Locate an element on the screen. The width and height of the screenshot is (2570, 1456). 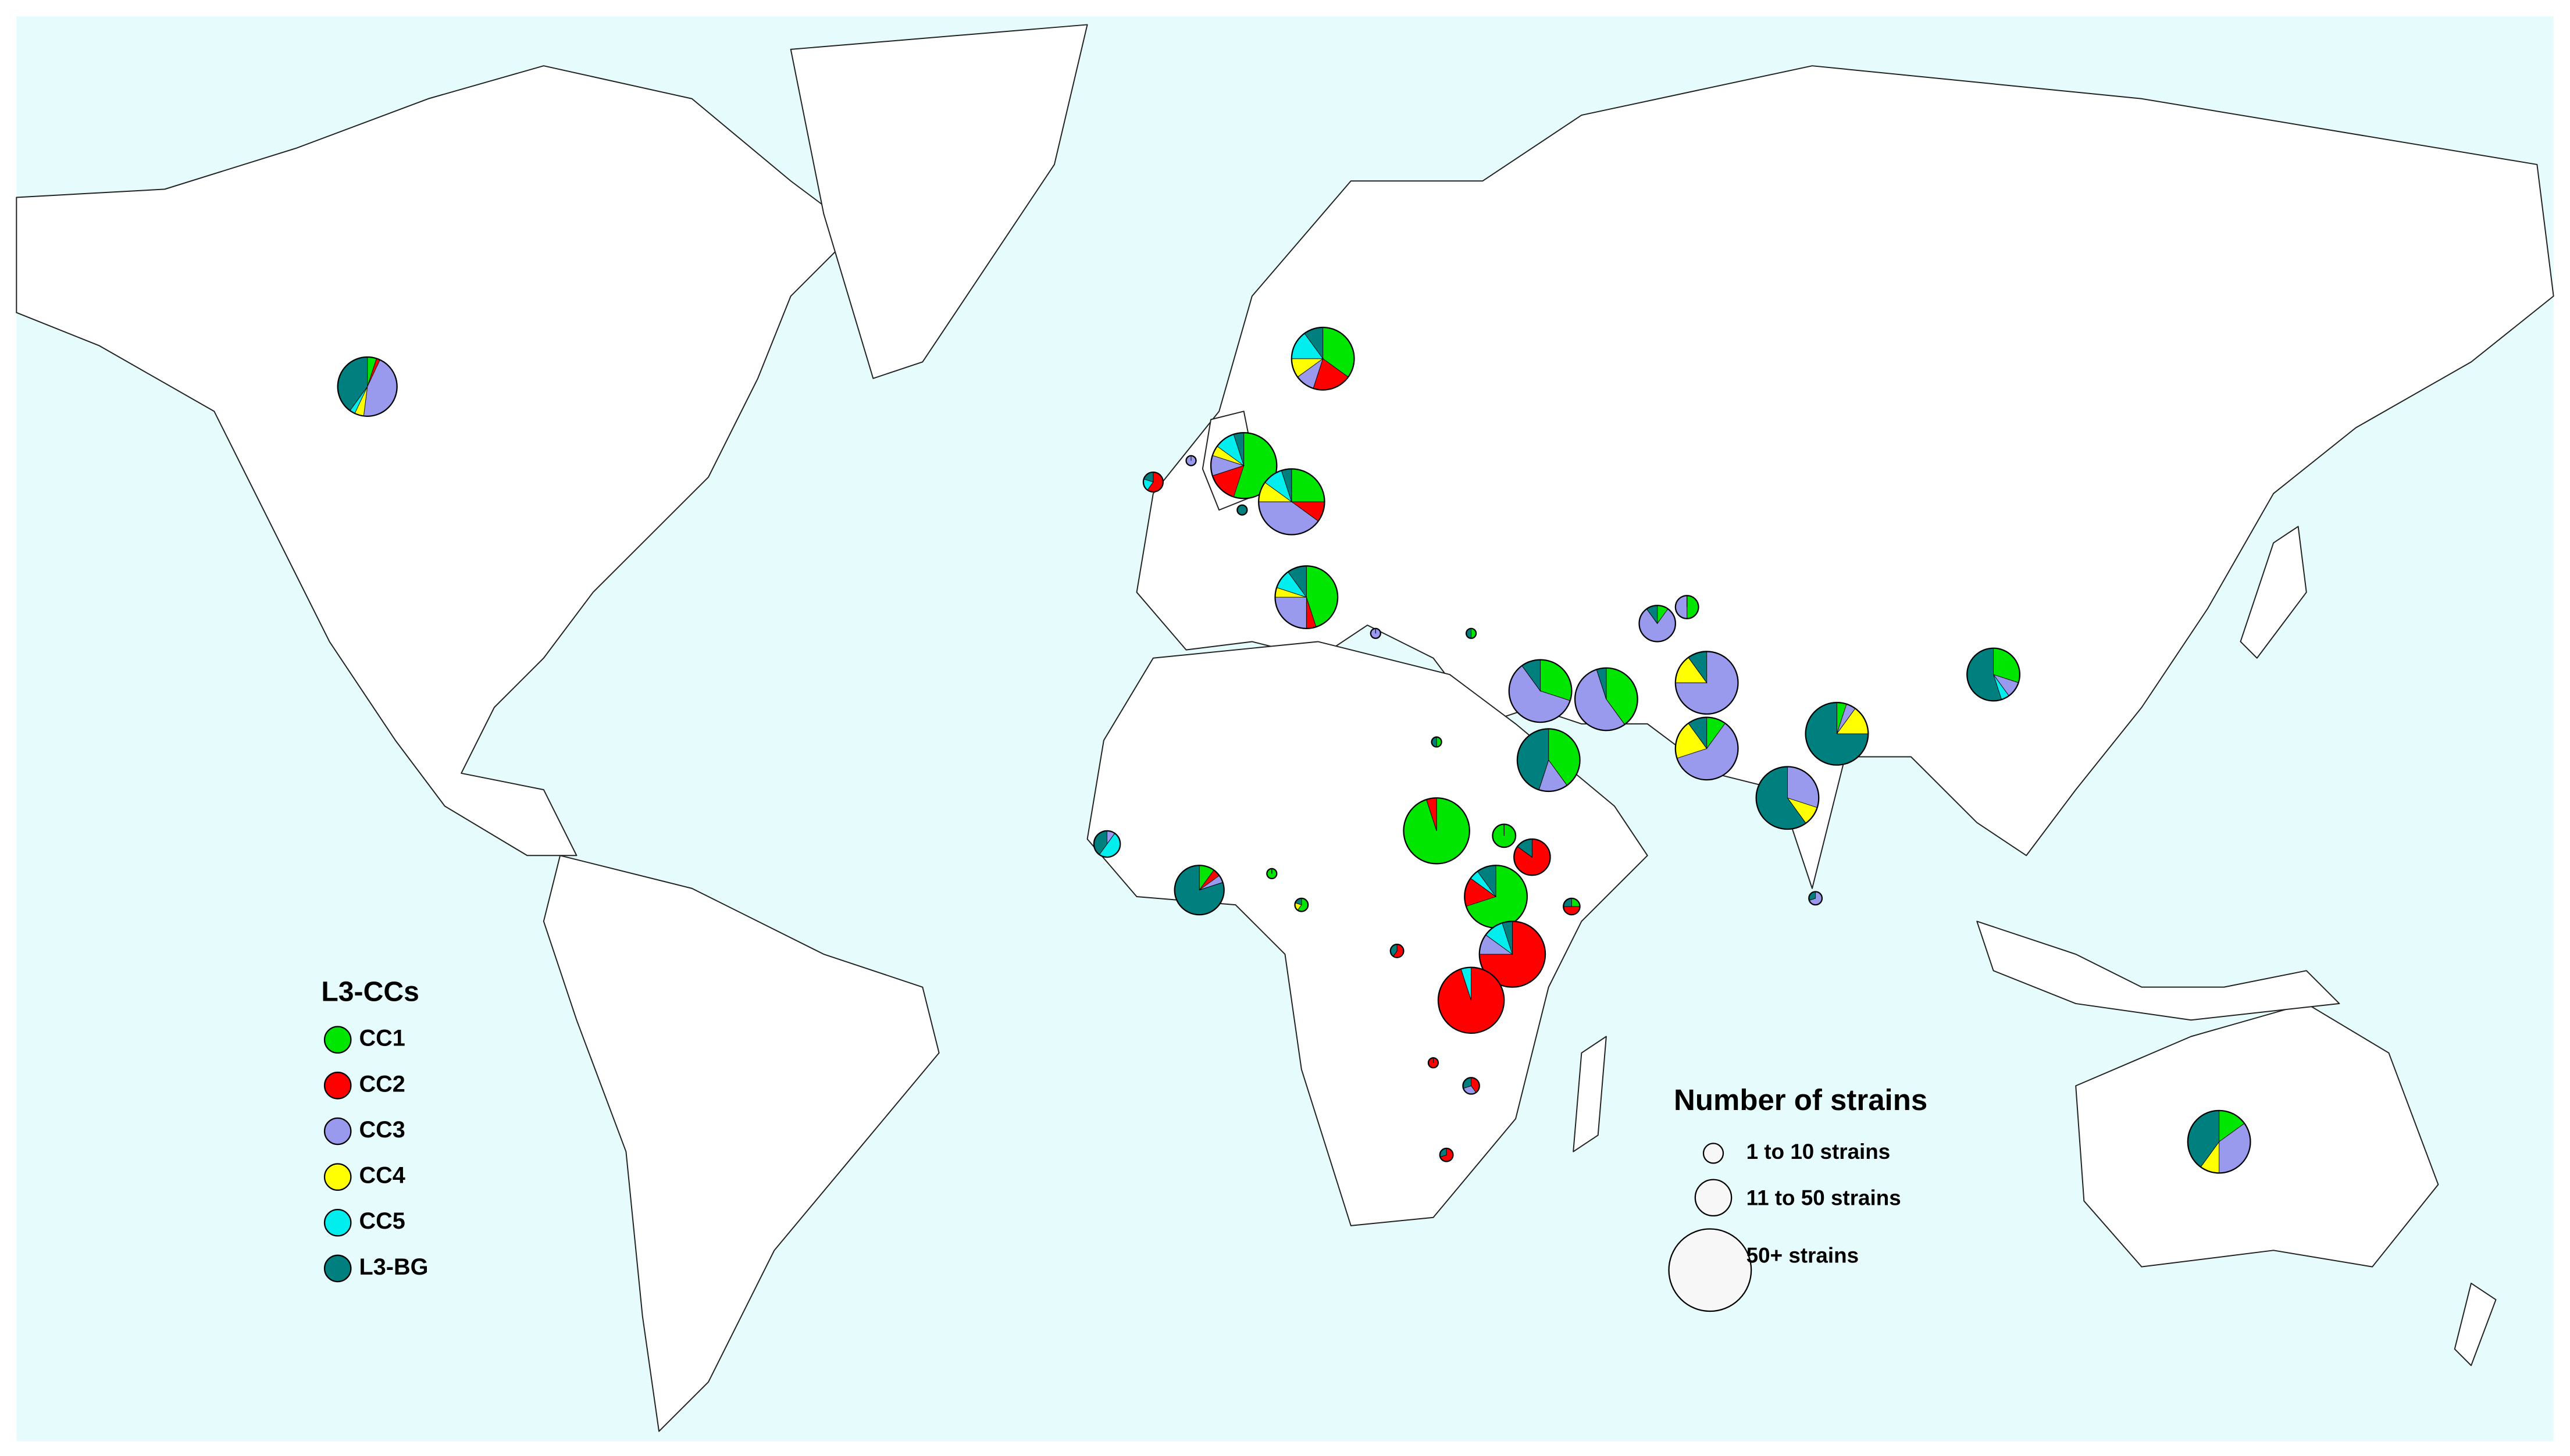
legend: L3-CCs CC1 CC2 CC3 CC4 CC5 L3-BG is located at coordinates (375, 1129).